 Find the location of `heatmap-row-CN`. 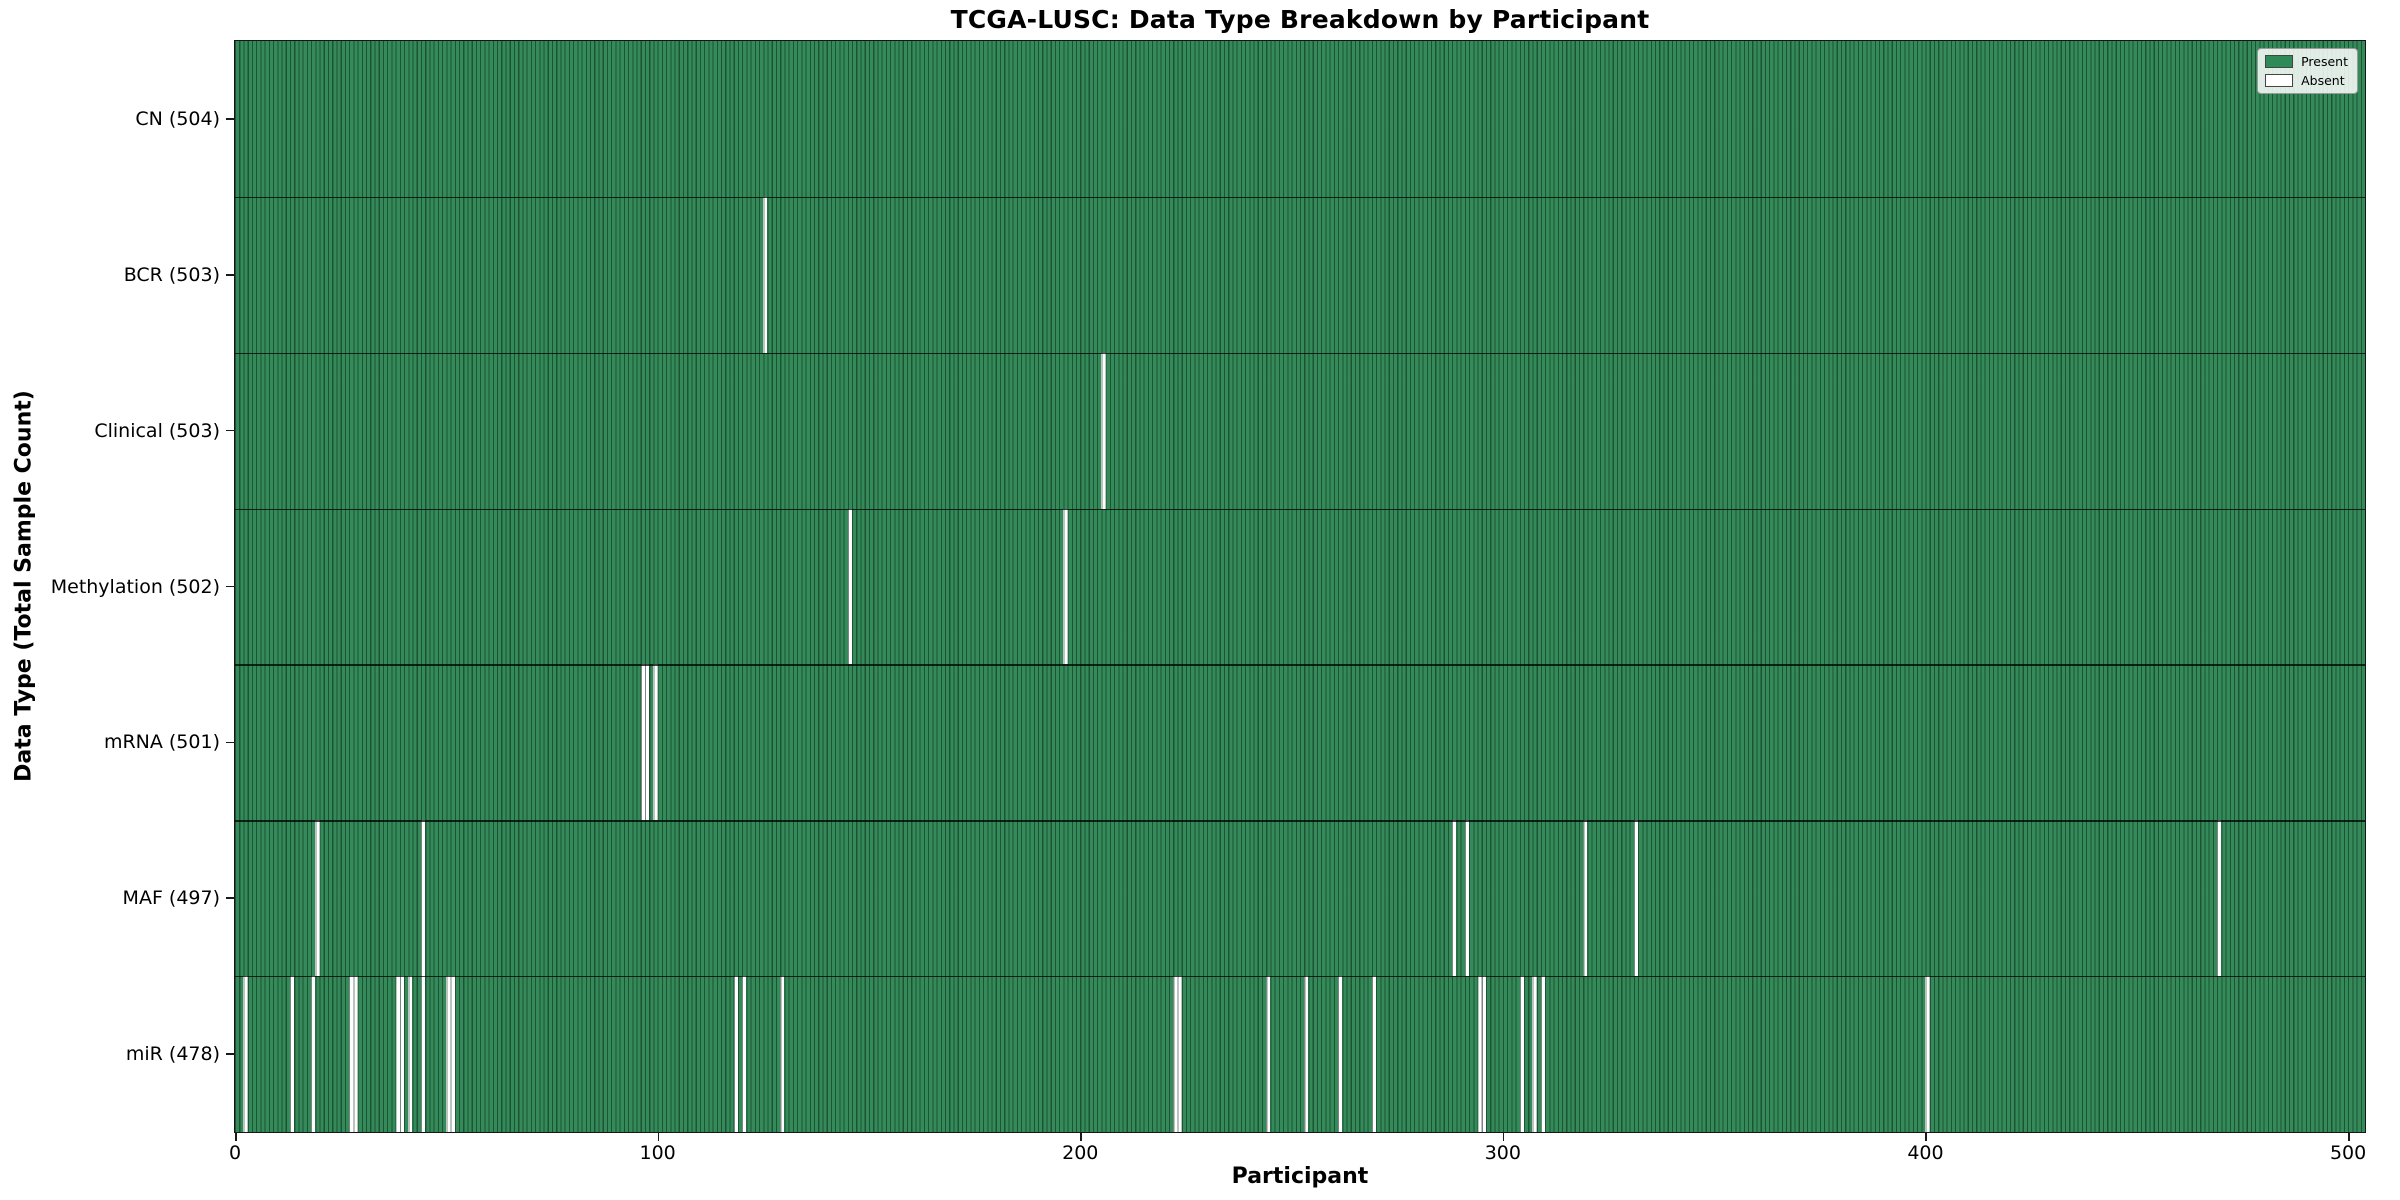

heatmap-row-CN is located at coordinates (1300, 119).